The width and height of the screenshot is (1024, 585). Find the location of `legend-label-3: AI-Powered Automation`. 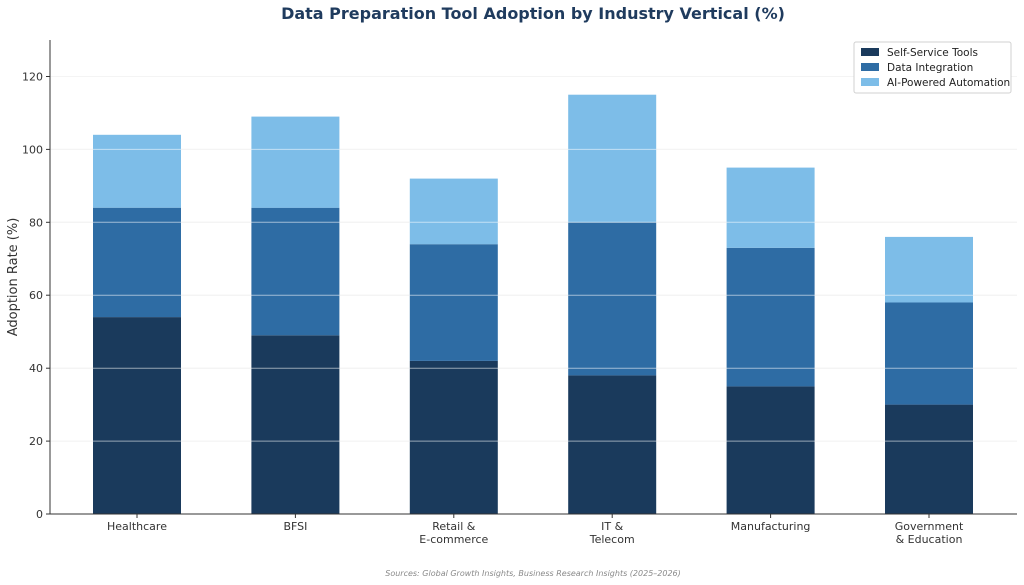

legend-label-3: AI-Powered Automation is located at coordinates (948, 83).